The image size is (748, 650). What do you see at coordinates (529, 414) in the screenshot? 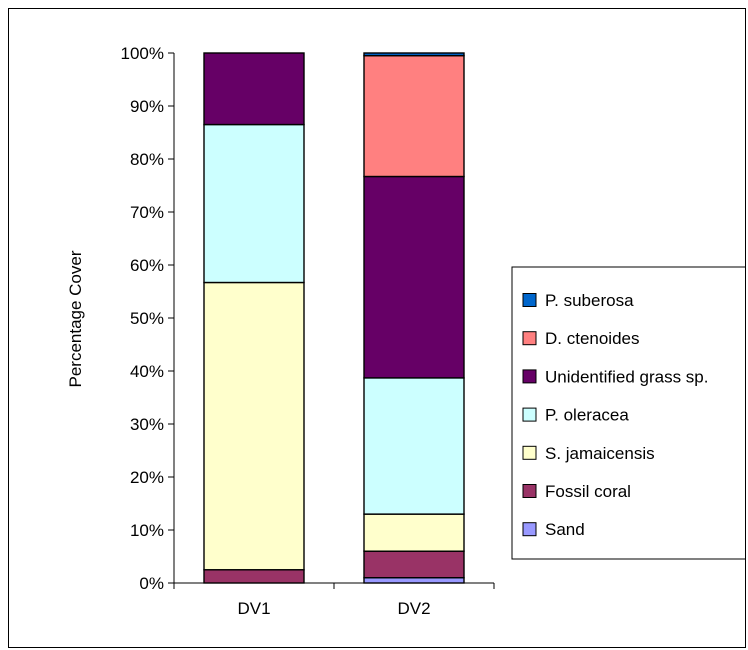
I see `legend-swatch-p-oleracea` at bounding box center [529, 414].